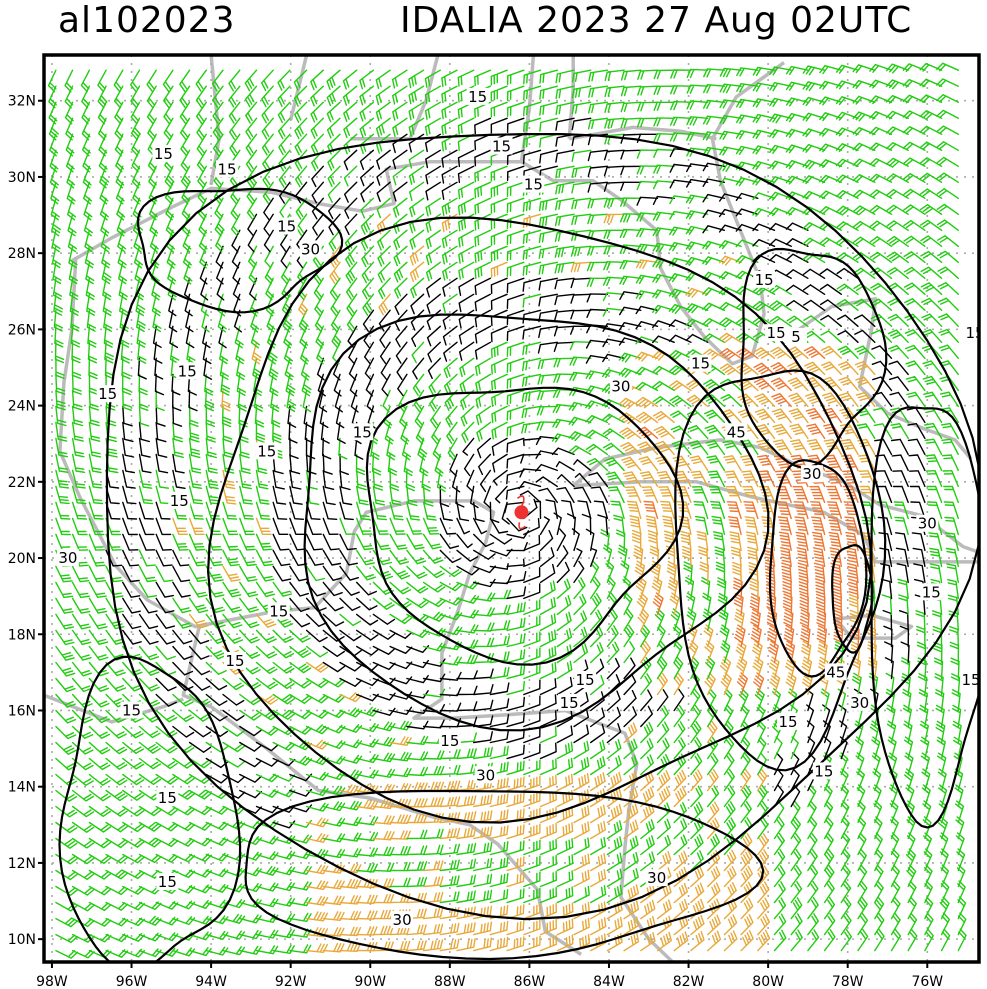 The height and width of the screenshot is (989, 987). What do you see at coordinates (533, 185) in the screenshot?
I see `contour-label: 15` at bounding box center [533, 185].